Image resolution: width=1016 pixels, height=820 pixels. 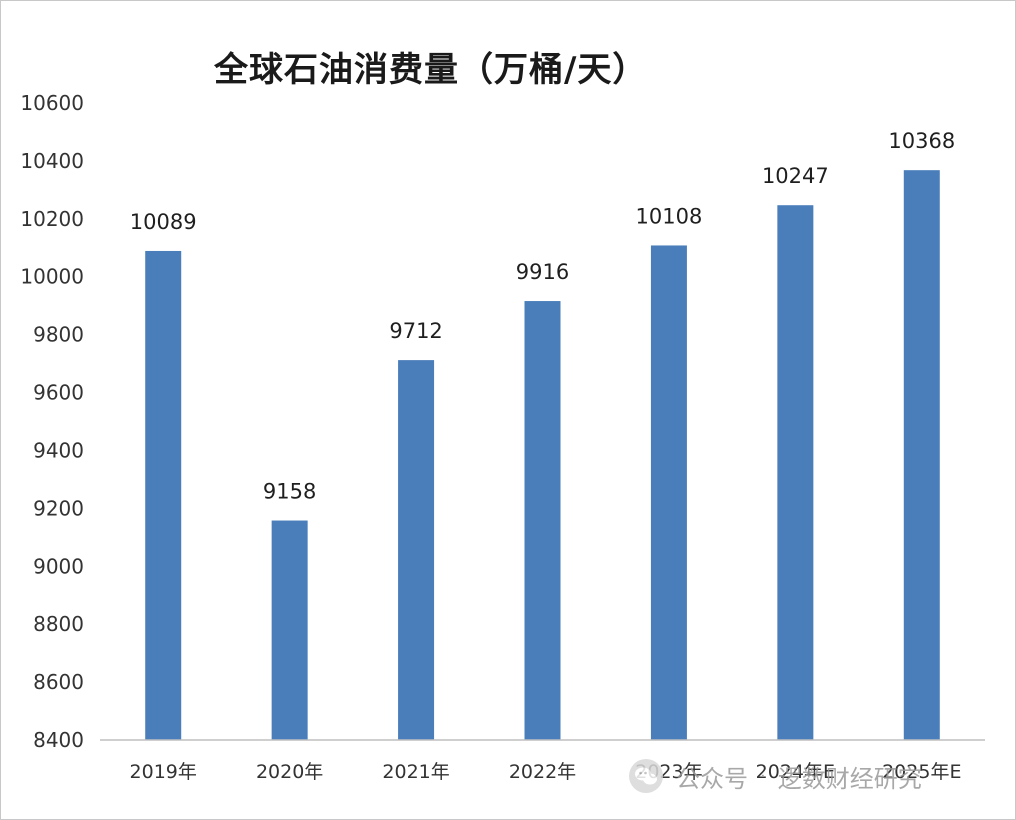 What do you see at coordinates (795, 176) in the screenshot?
I see `data-label: 10247` at bounding box center [795, 176].